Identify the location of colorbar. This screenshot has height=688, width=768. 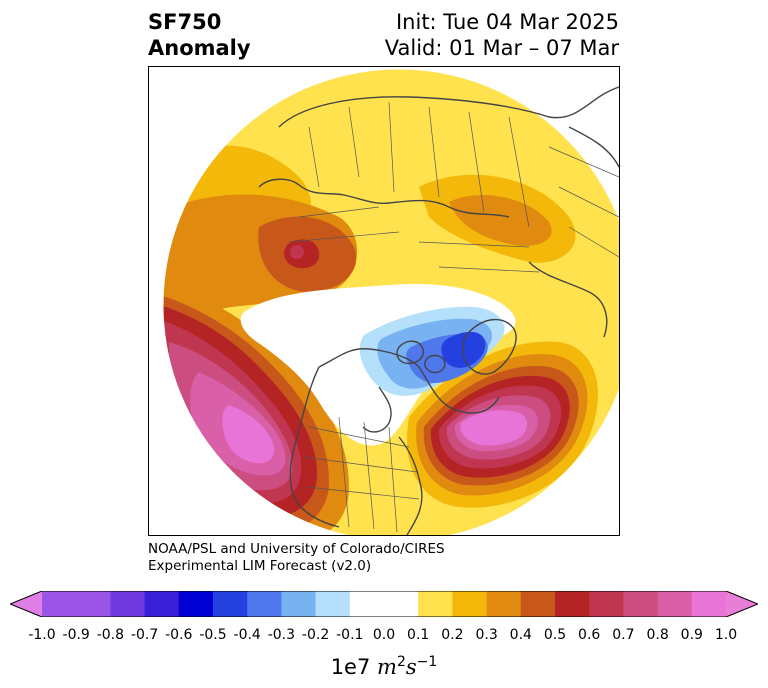
(384, 604).